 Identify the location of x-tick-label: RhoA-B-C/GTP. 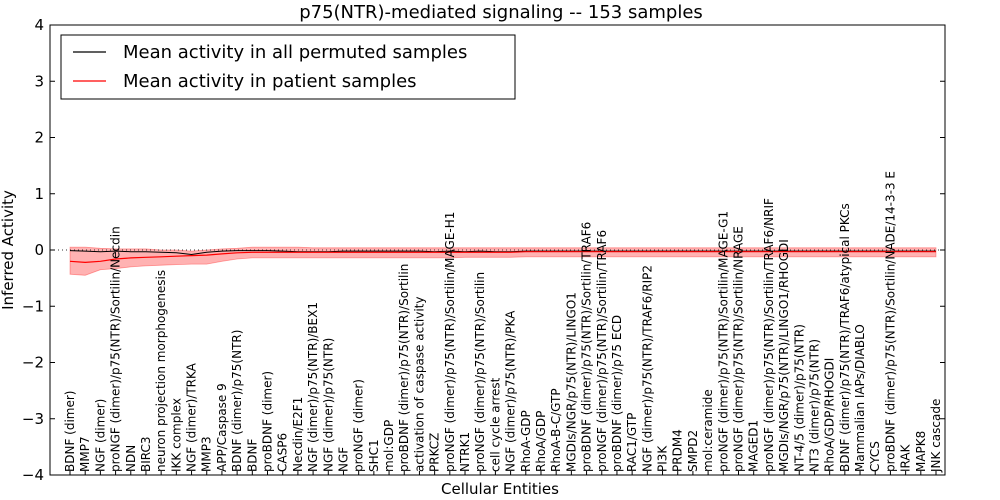
(556, 430).